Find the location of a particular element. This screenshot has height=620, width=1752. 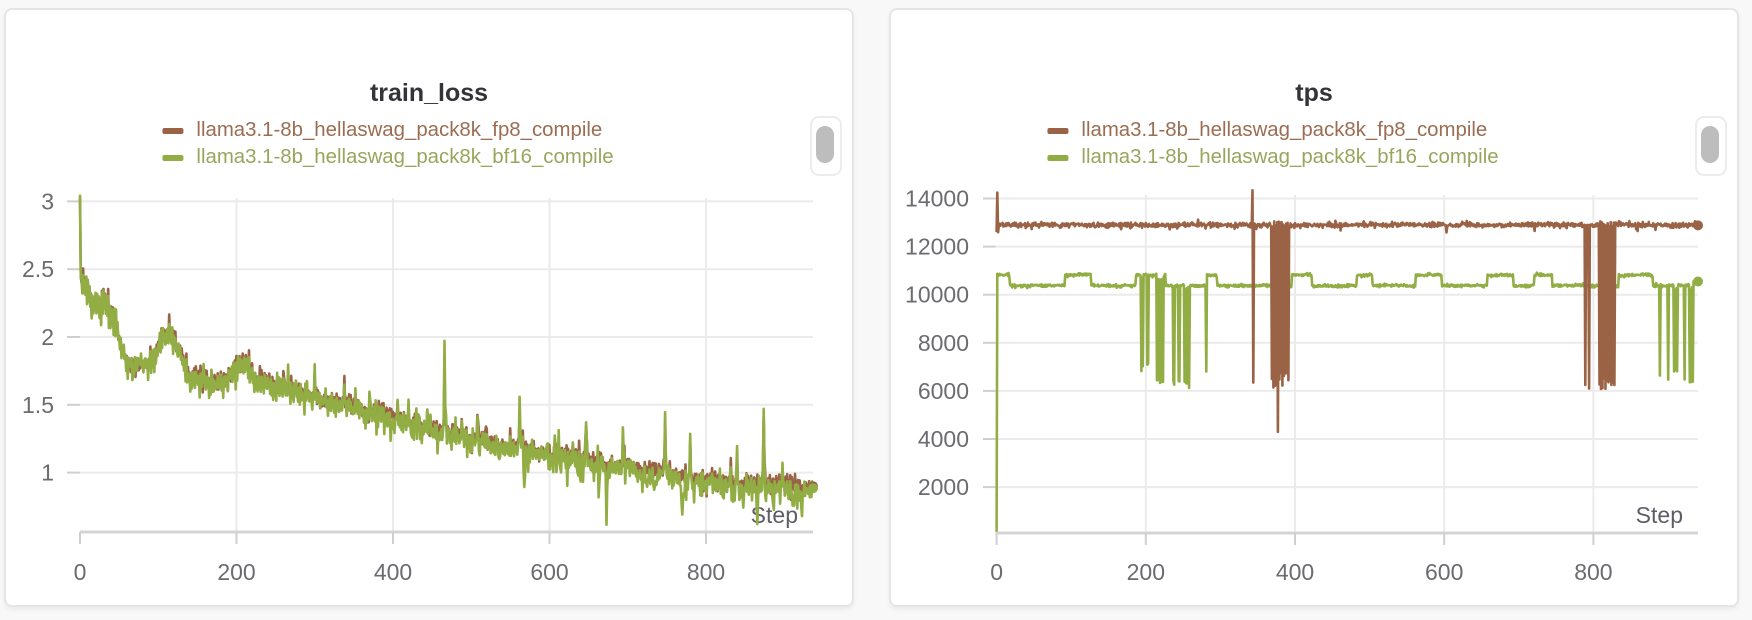

svg-text: 4000 is located at coordinates (943, 439).